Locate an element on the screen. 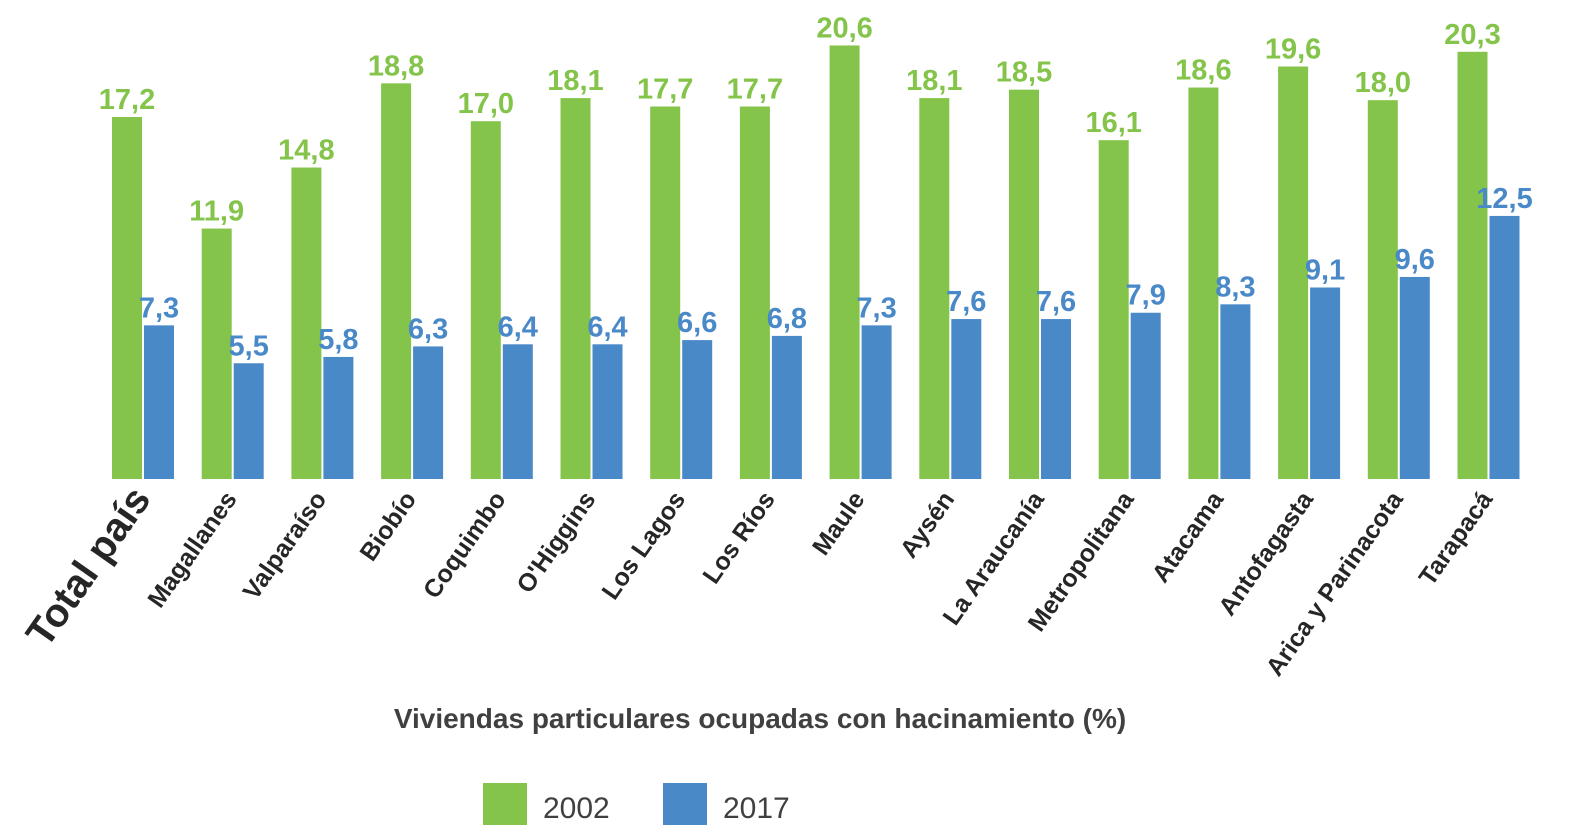 The image size is (1589, 836). x-tick-label: Valparaíso is located at coordinates (285, 545).